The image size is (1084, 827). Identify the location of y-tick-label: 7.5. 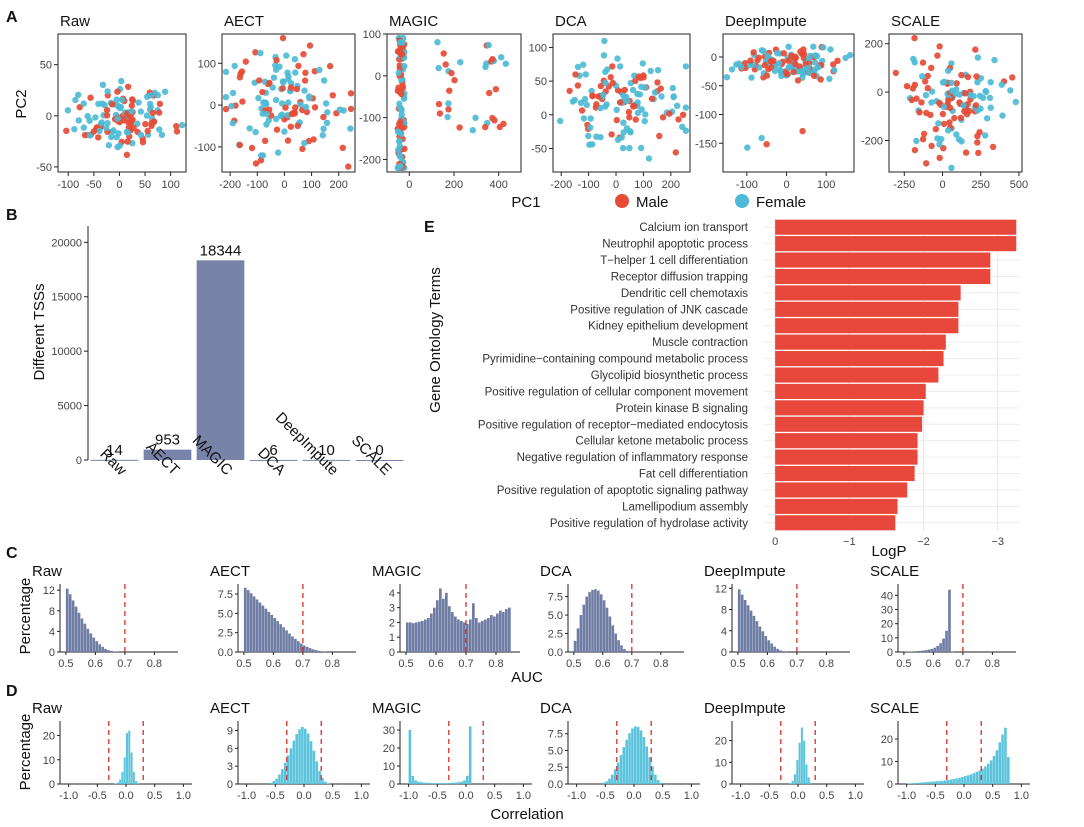
(555, 735).